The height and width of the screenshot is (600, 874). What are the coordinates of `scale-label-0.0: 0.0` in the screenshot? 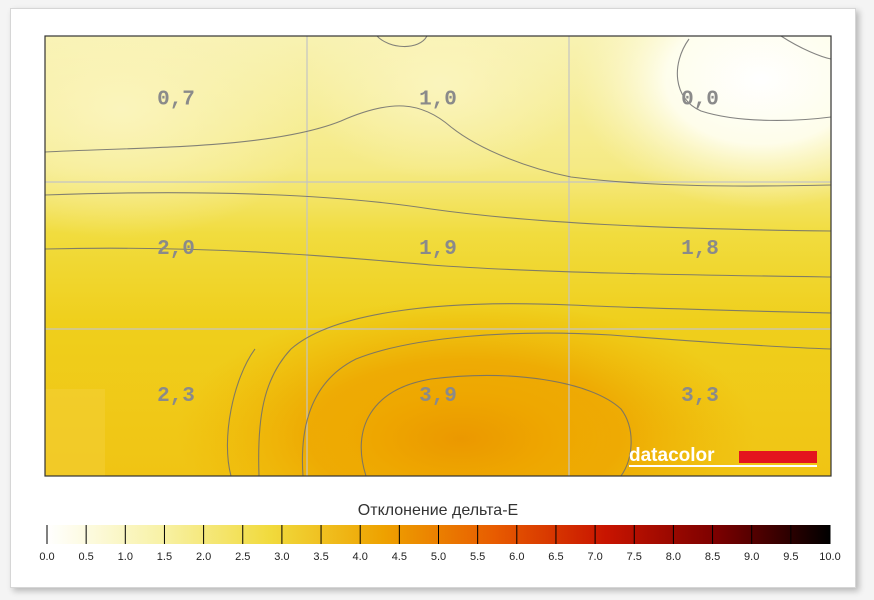 It's located at (46, 557).